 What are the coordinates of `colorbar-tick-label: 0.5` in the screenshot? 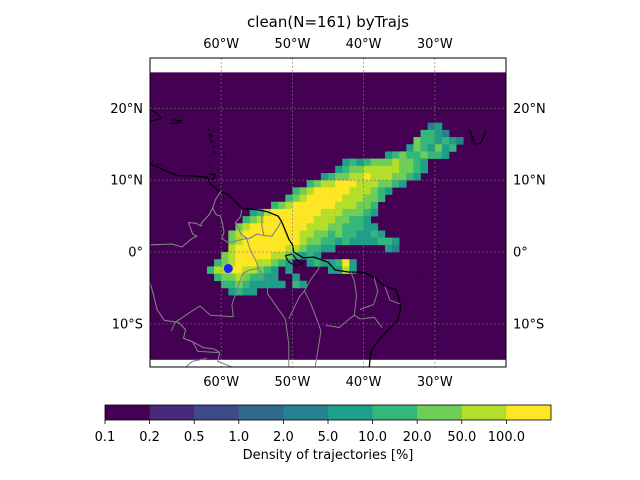 It's located at (194, 437).